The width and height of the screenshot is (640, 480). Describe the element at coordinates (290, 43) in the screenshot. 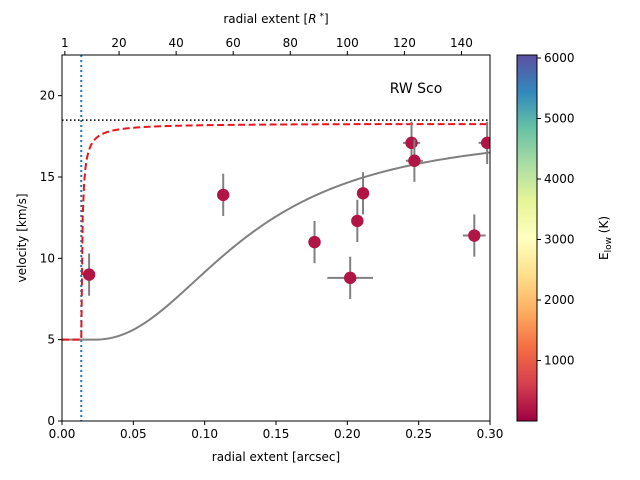

I see `top-tick-label: 80` at that location.